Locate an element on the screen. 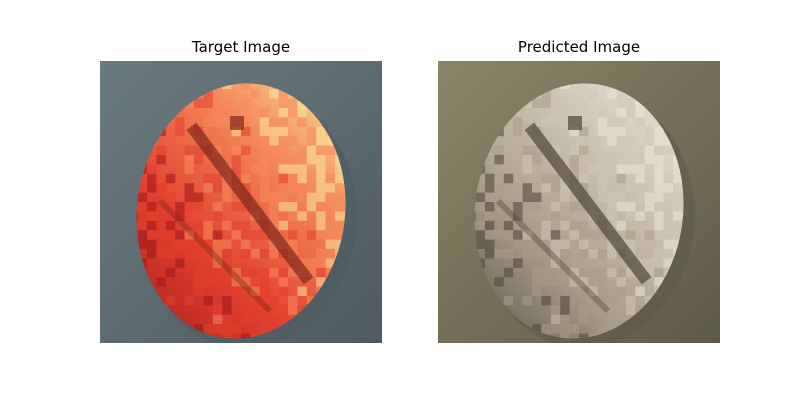 The image size is (800, 400). predicted-image-title: Predicted Image is located at coordinates (579, 47).